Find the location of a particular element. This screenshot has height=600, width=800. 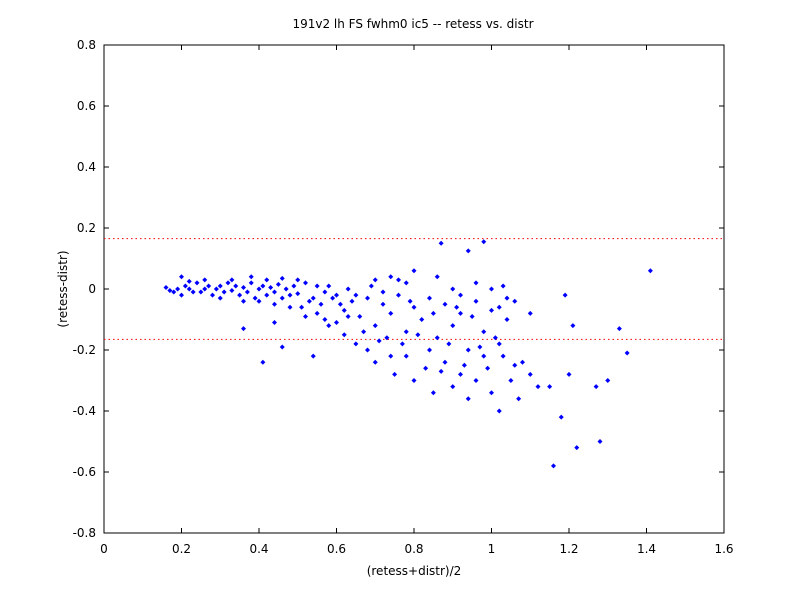

y-tick-label: -0.2 is located at coordinates (84, 350).